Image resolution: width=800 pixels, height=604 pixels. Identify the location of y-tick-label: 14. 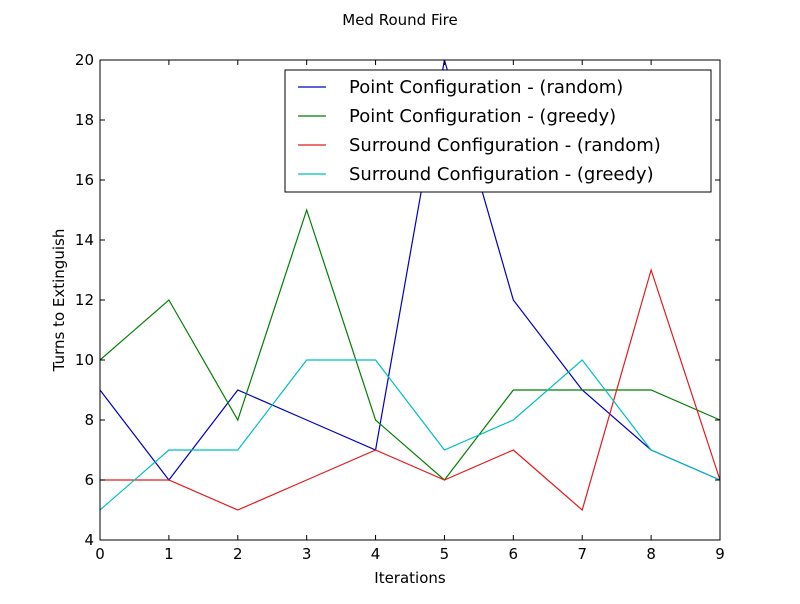
(84, 240).